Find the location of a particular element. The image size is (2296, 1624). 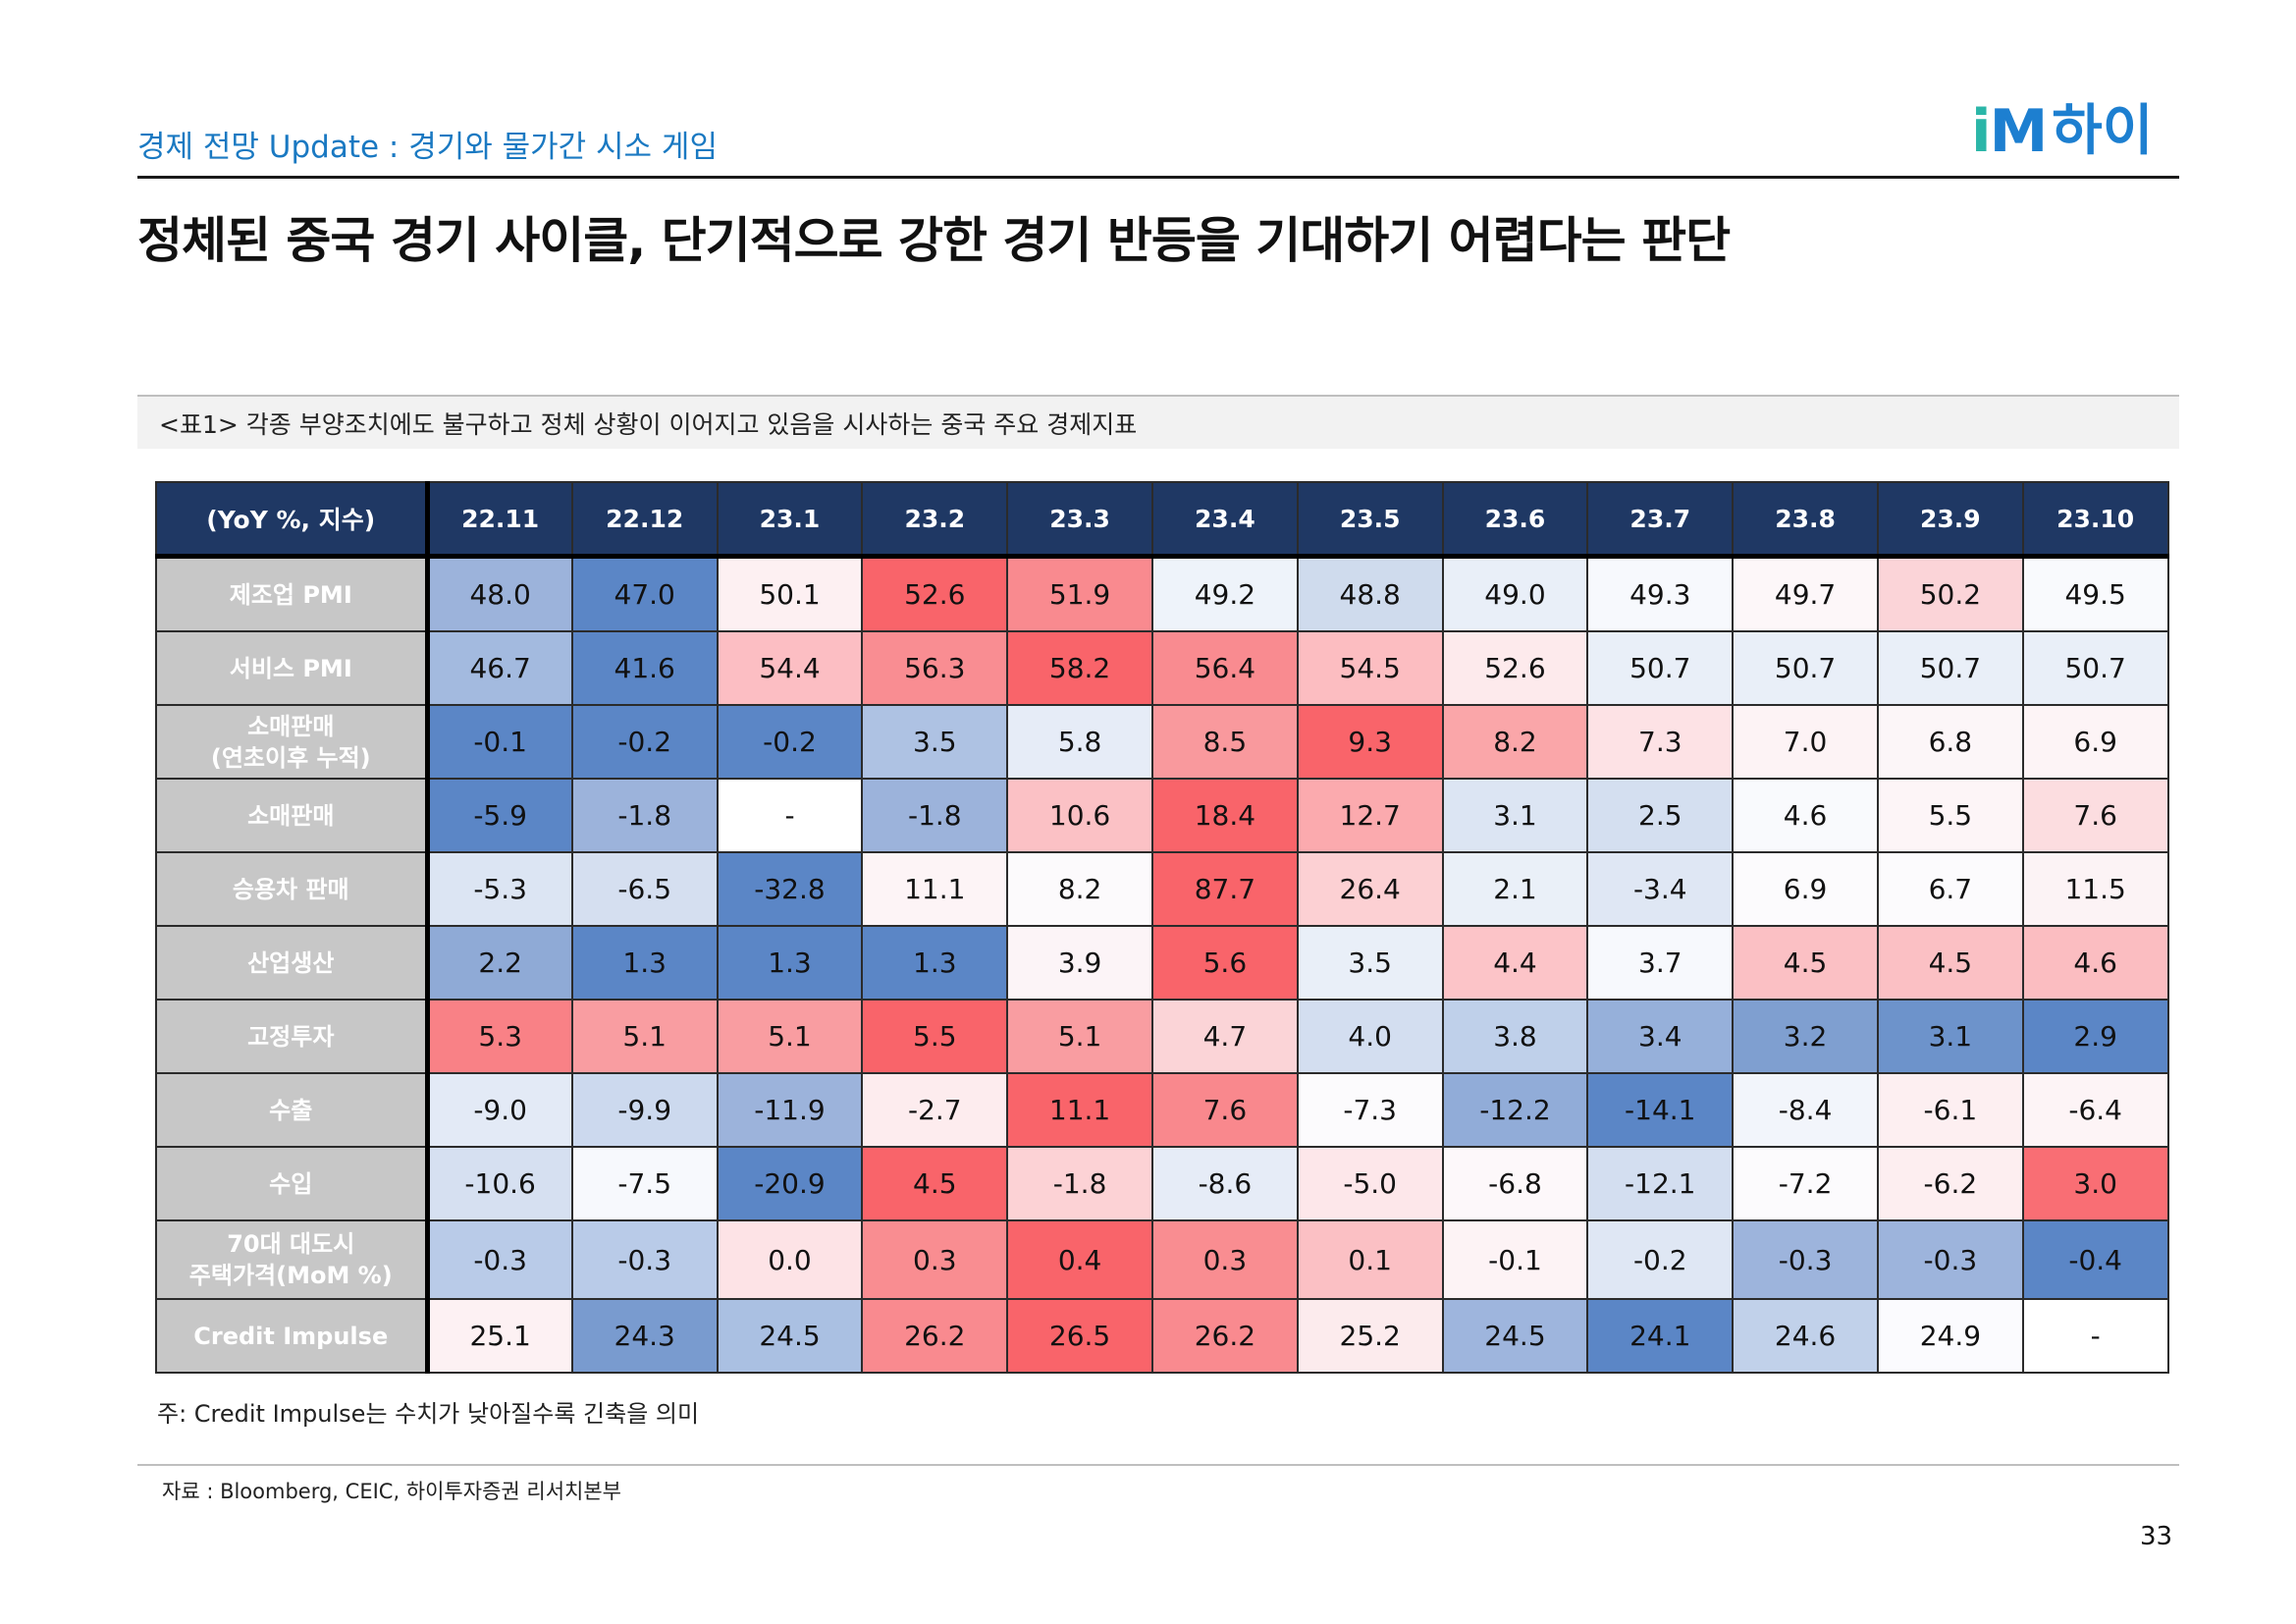

column-header: 23.3 is located at coordinates (1079, 520).